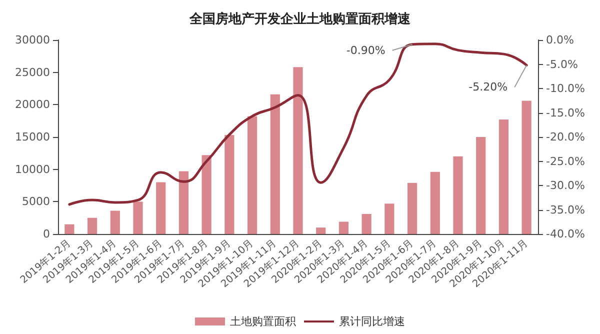 This screenshot has width=600, height=334. I want to click on y2-tick-label: -40.0%, so click(565, 234).